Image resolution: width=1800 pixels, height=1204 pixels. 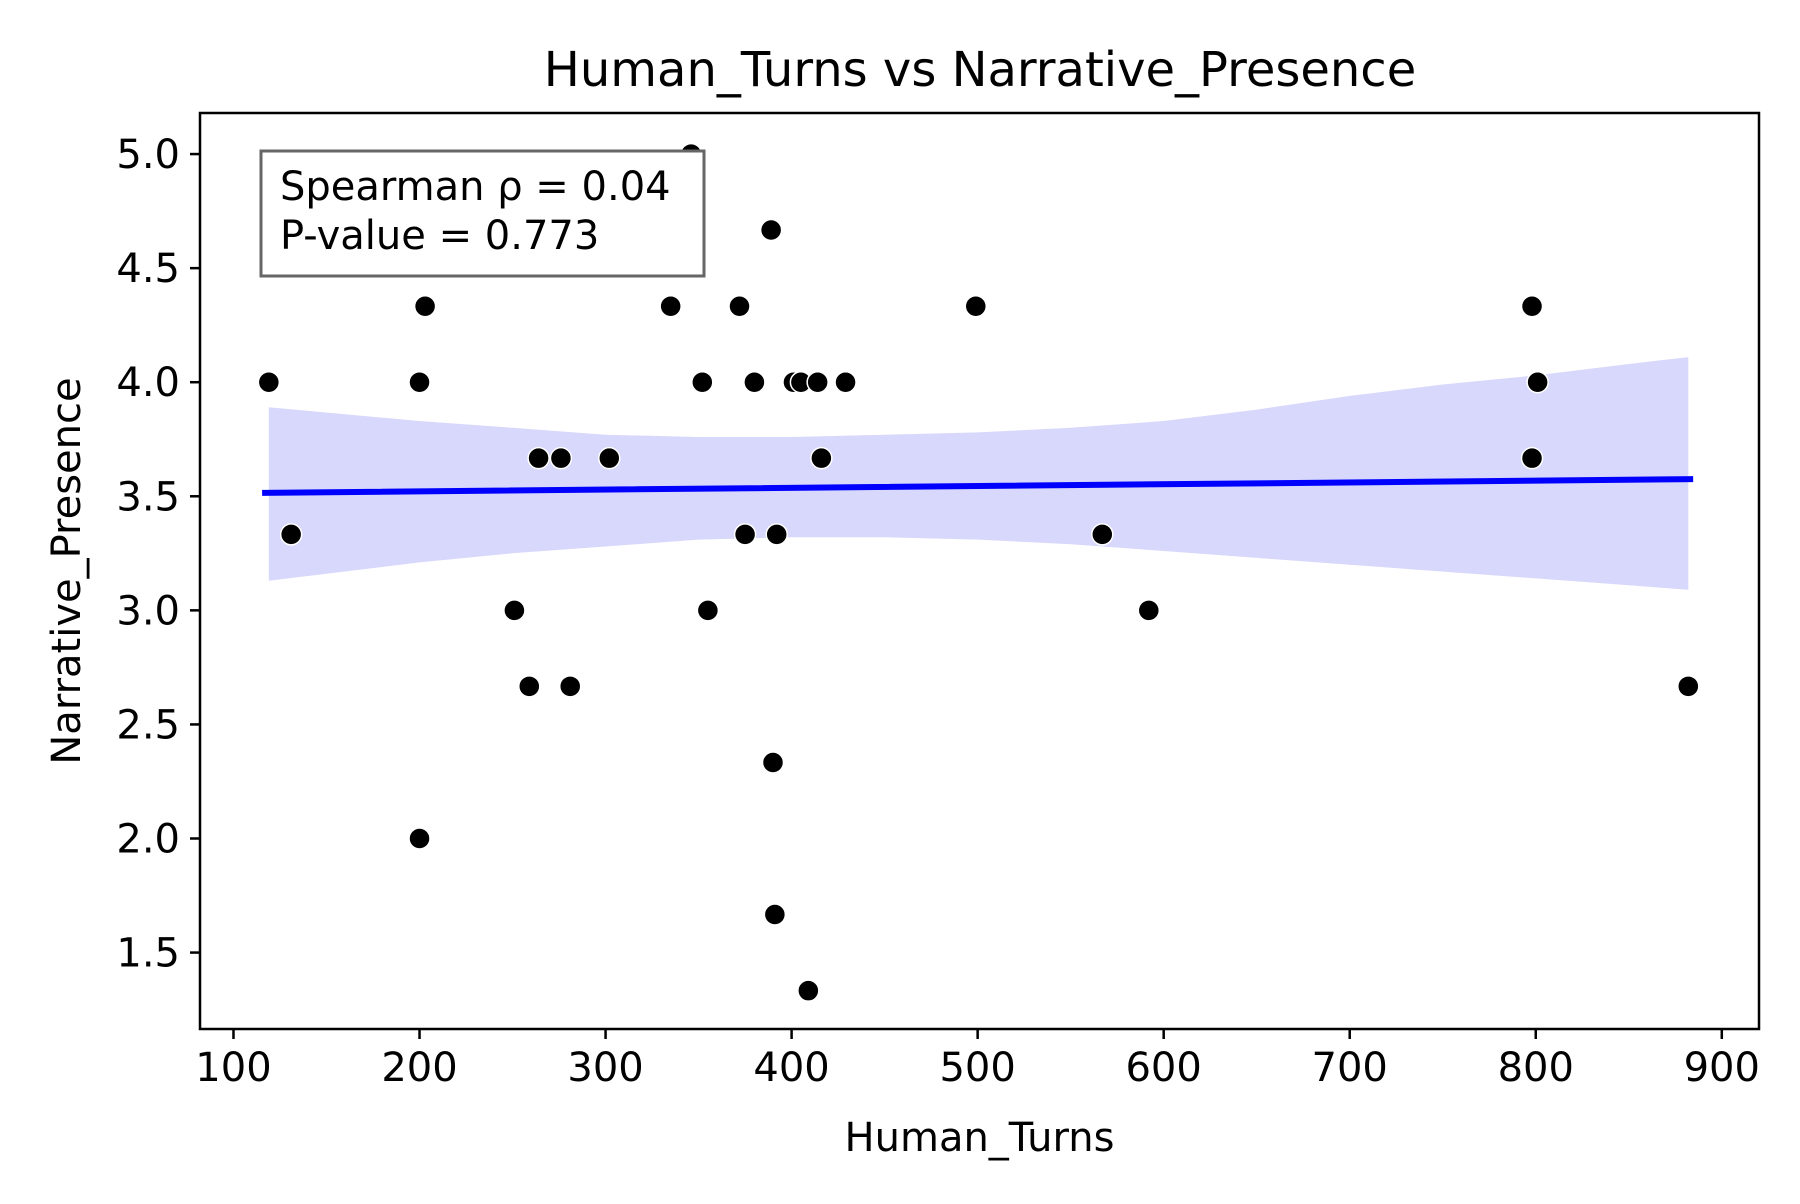 I want to click on x-tick-label: 600, so click(x=1163, y=1068).